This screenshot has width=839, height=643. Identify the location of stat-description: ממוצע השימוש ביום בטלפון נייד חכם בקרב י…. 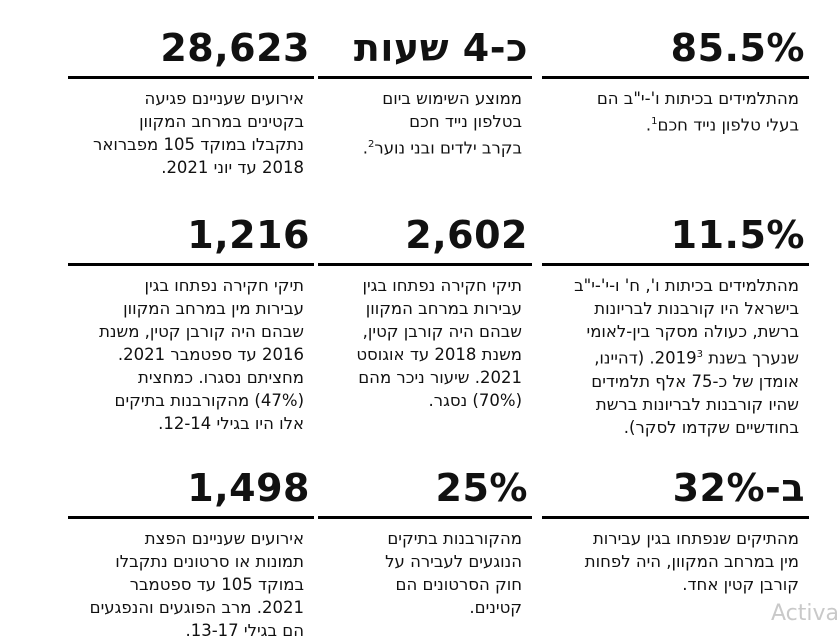
(442, 123).